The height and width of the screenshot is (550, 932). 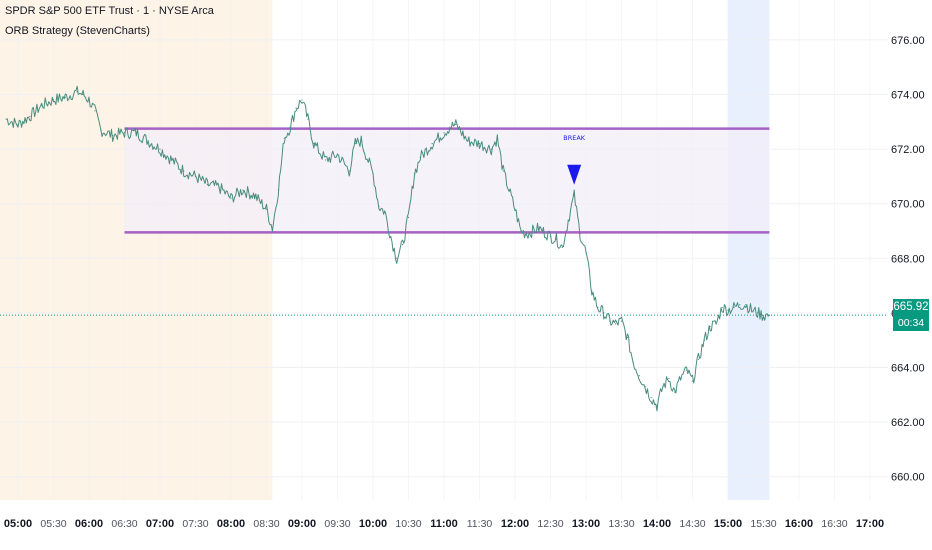 What do you see at coordinates (124, 524) in the screenshot?
I see `time-axis-tick-label: 06:30` at bounding box center [124, 524].